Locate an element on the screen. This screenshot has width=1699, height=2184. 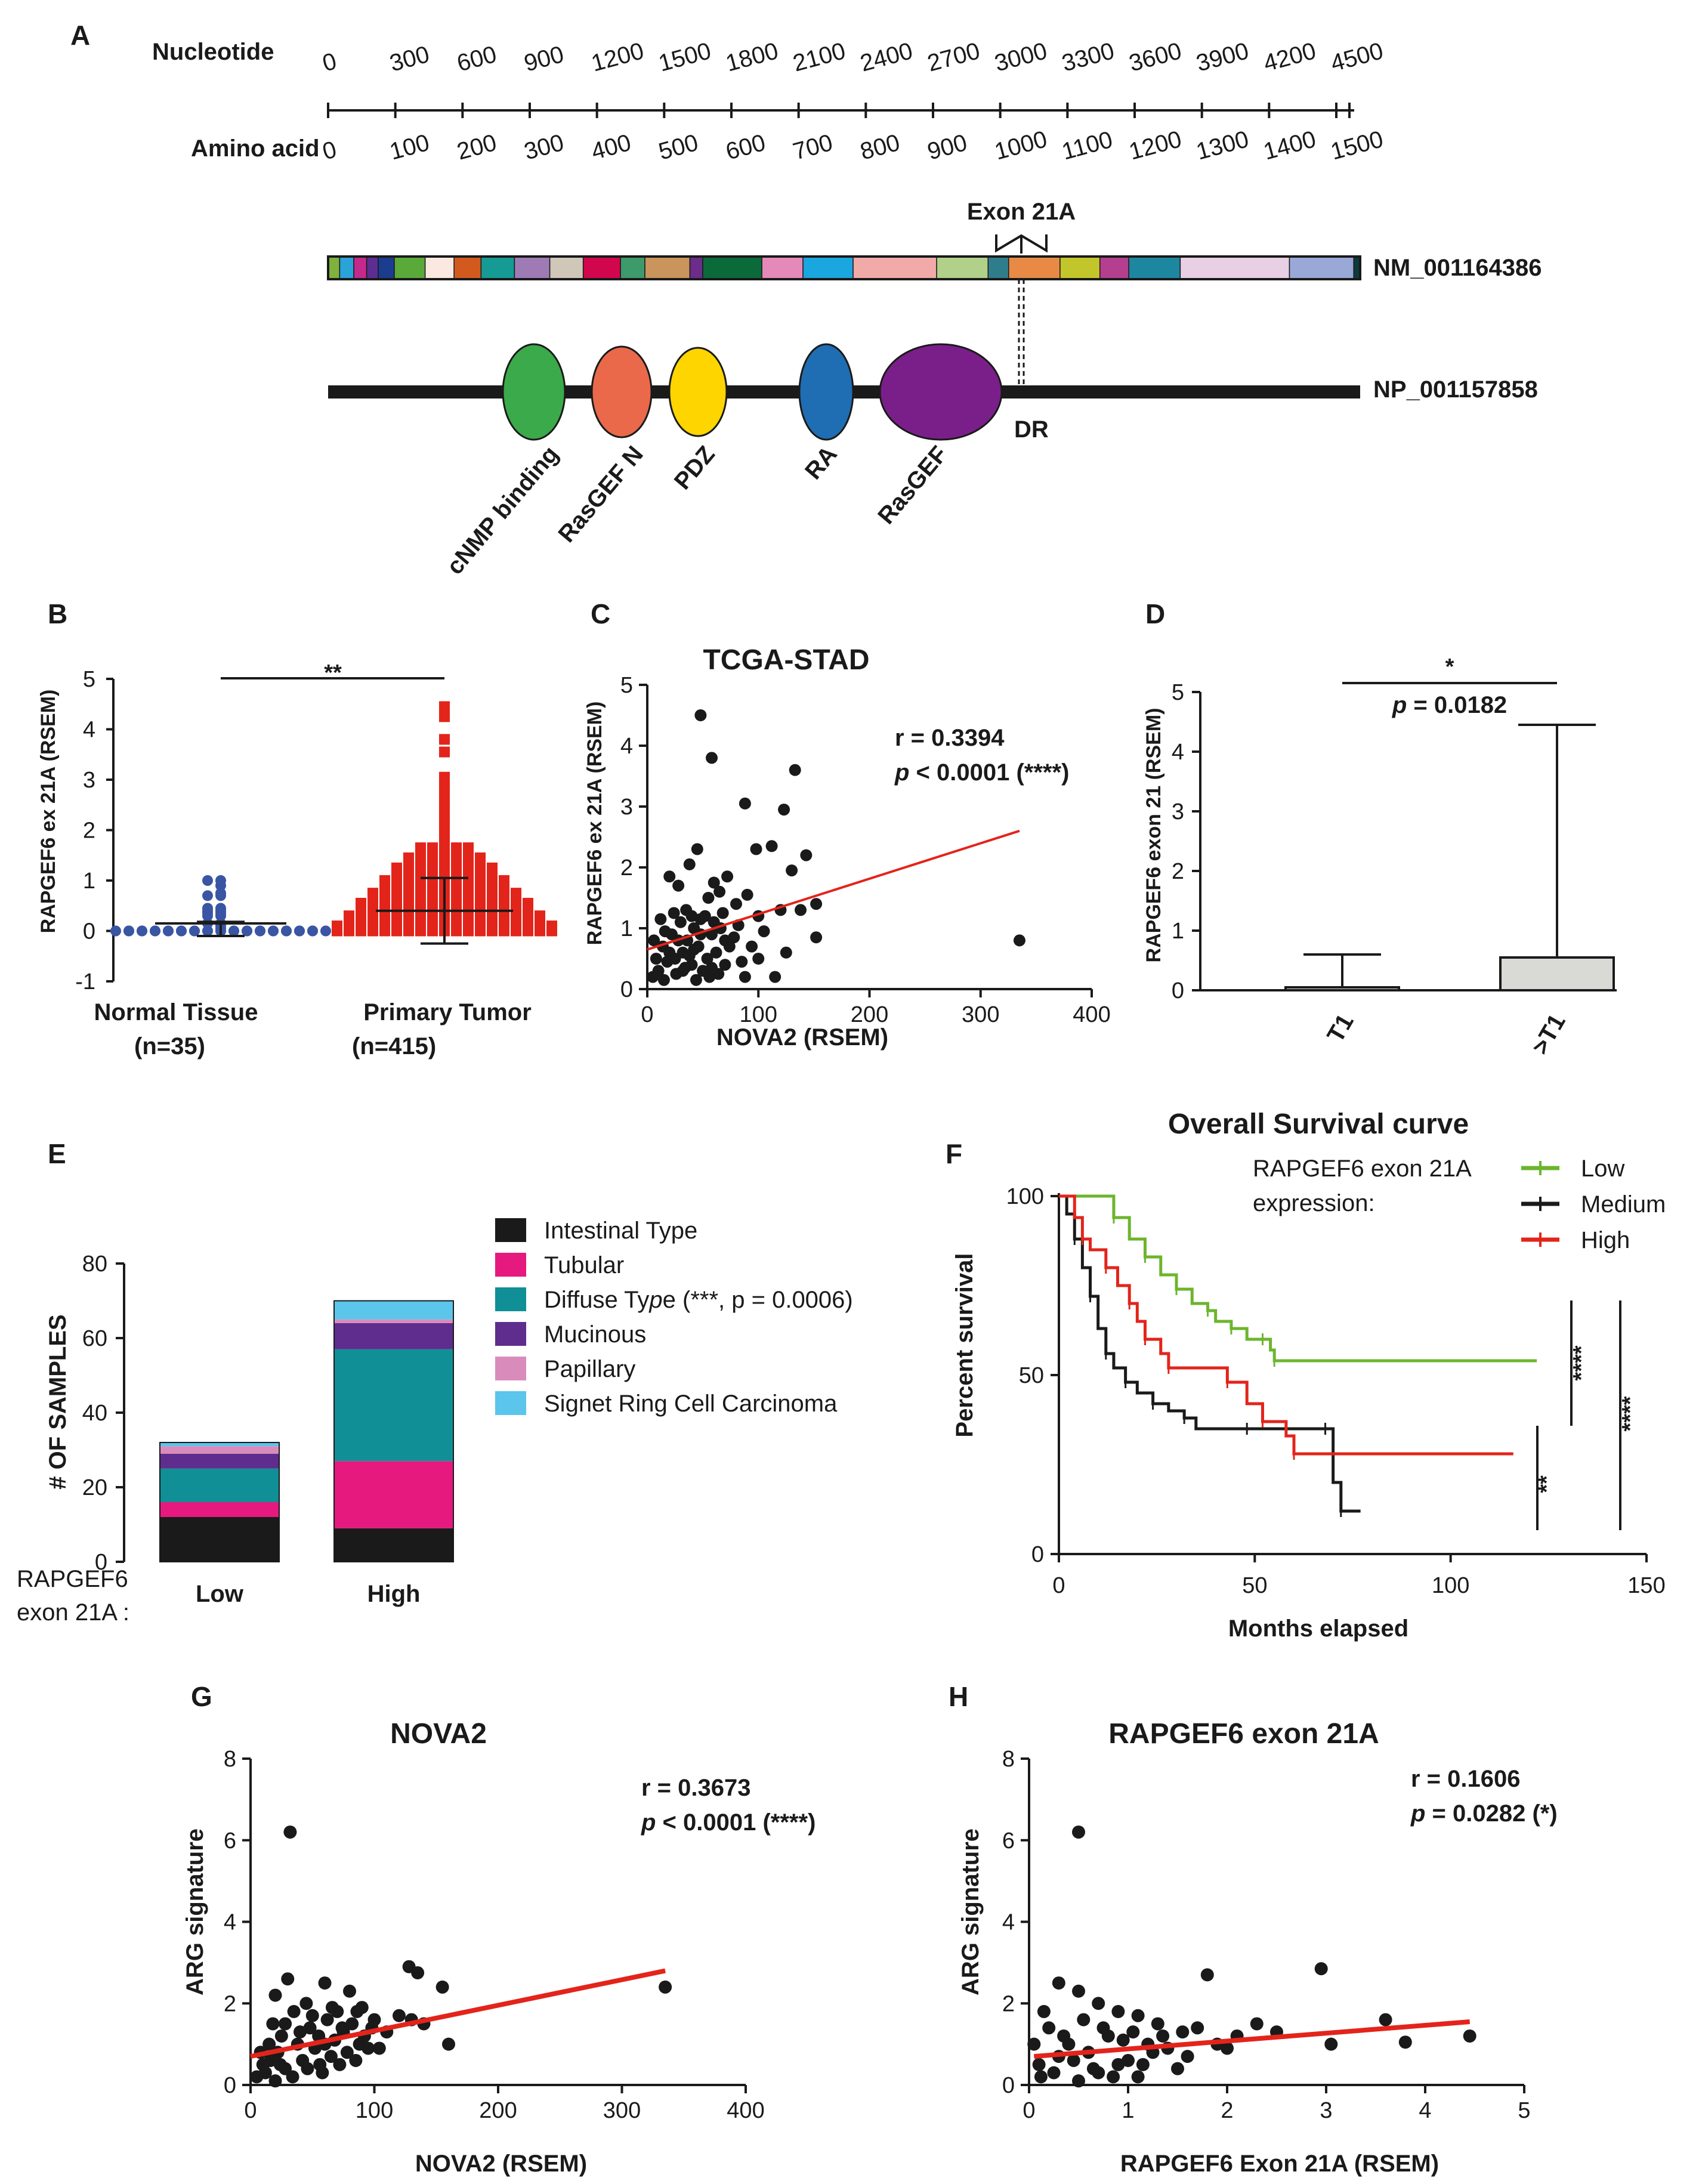
g-y-tick-label: 0 is located at coordinates (230, 2086).